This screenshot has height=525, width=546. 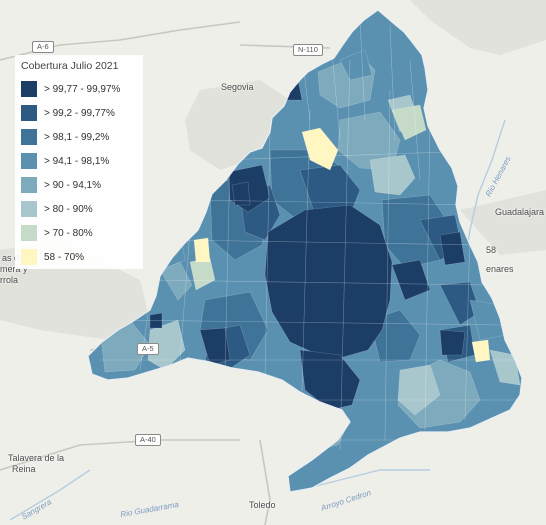 I want to click on place-label-segovia: Segovia, so click(x=237, y=87).